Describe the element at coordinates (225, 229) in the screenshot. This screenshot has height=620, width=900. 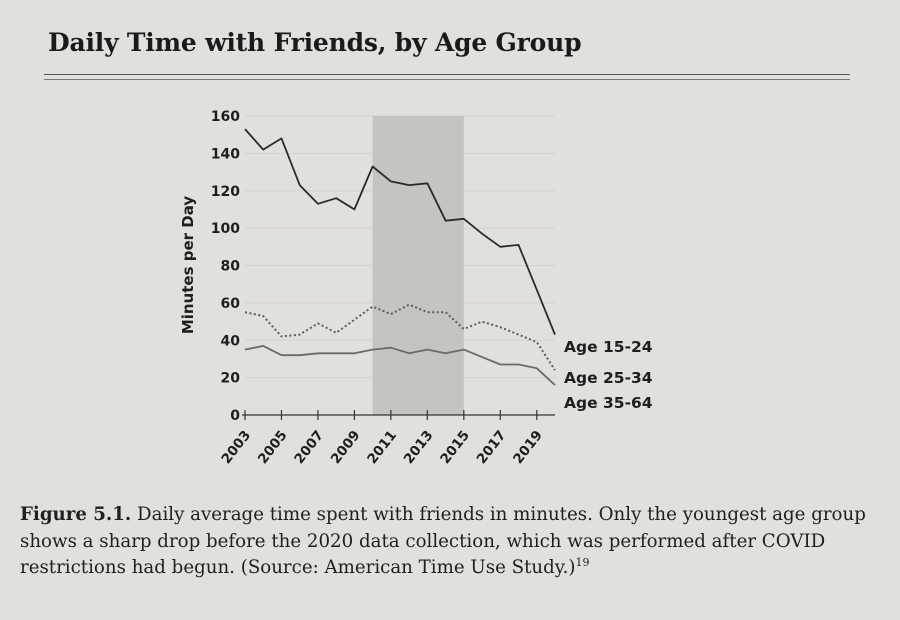
I see `y-tick-label: 100` at that location.